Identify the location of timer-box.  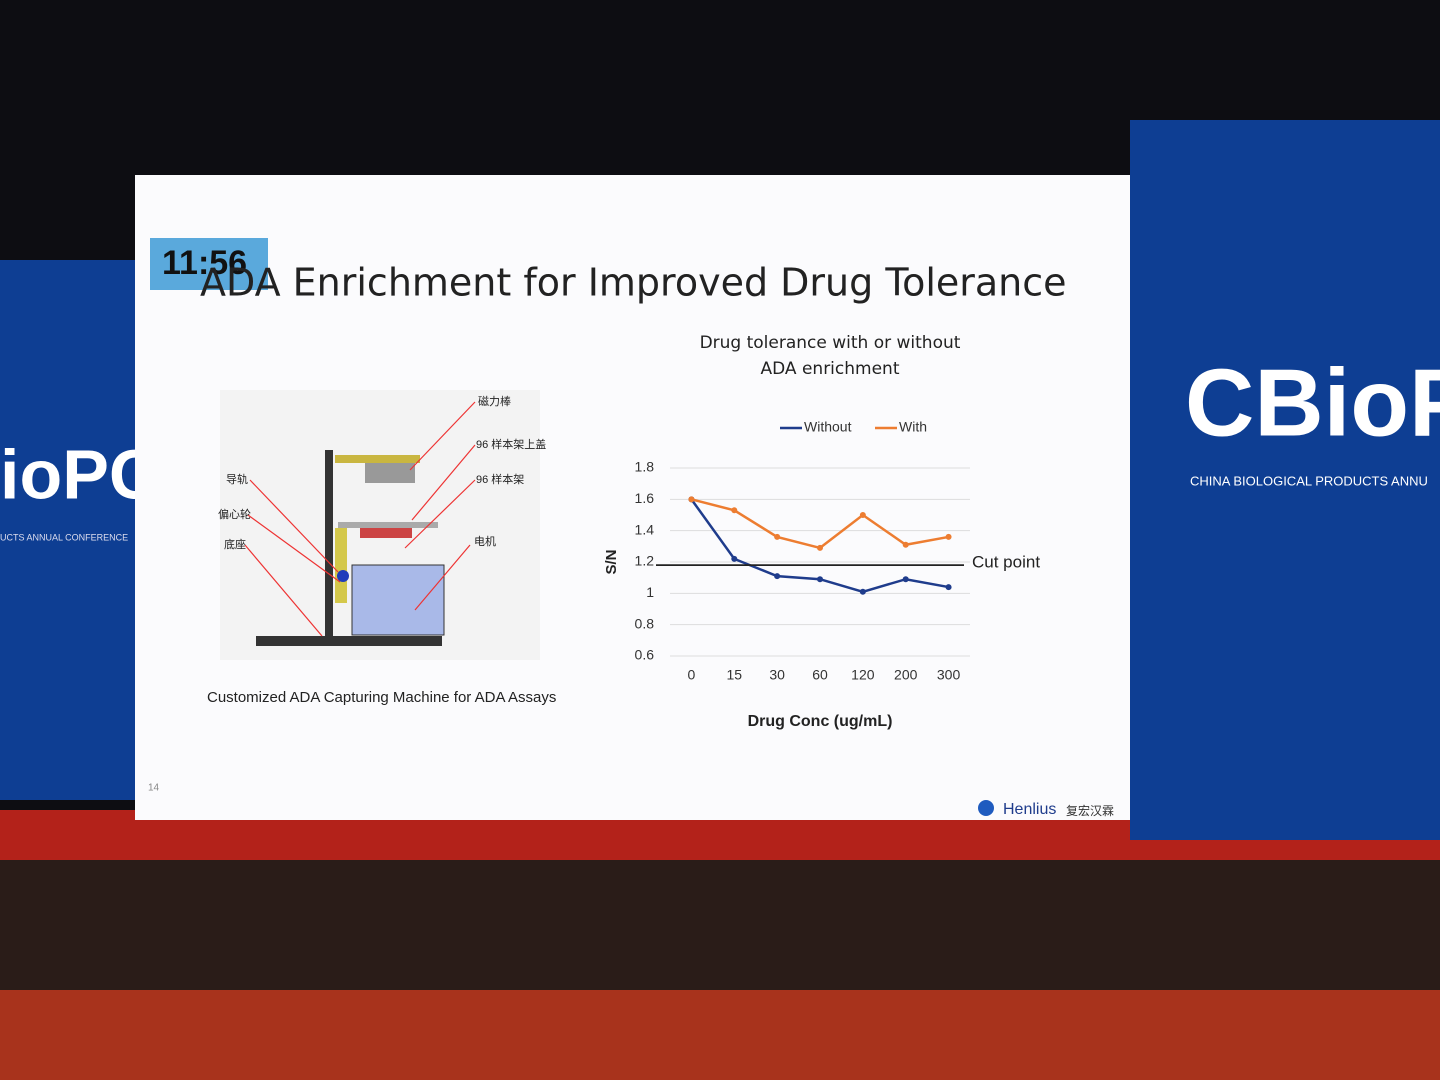
(209, 264).